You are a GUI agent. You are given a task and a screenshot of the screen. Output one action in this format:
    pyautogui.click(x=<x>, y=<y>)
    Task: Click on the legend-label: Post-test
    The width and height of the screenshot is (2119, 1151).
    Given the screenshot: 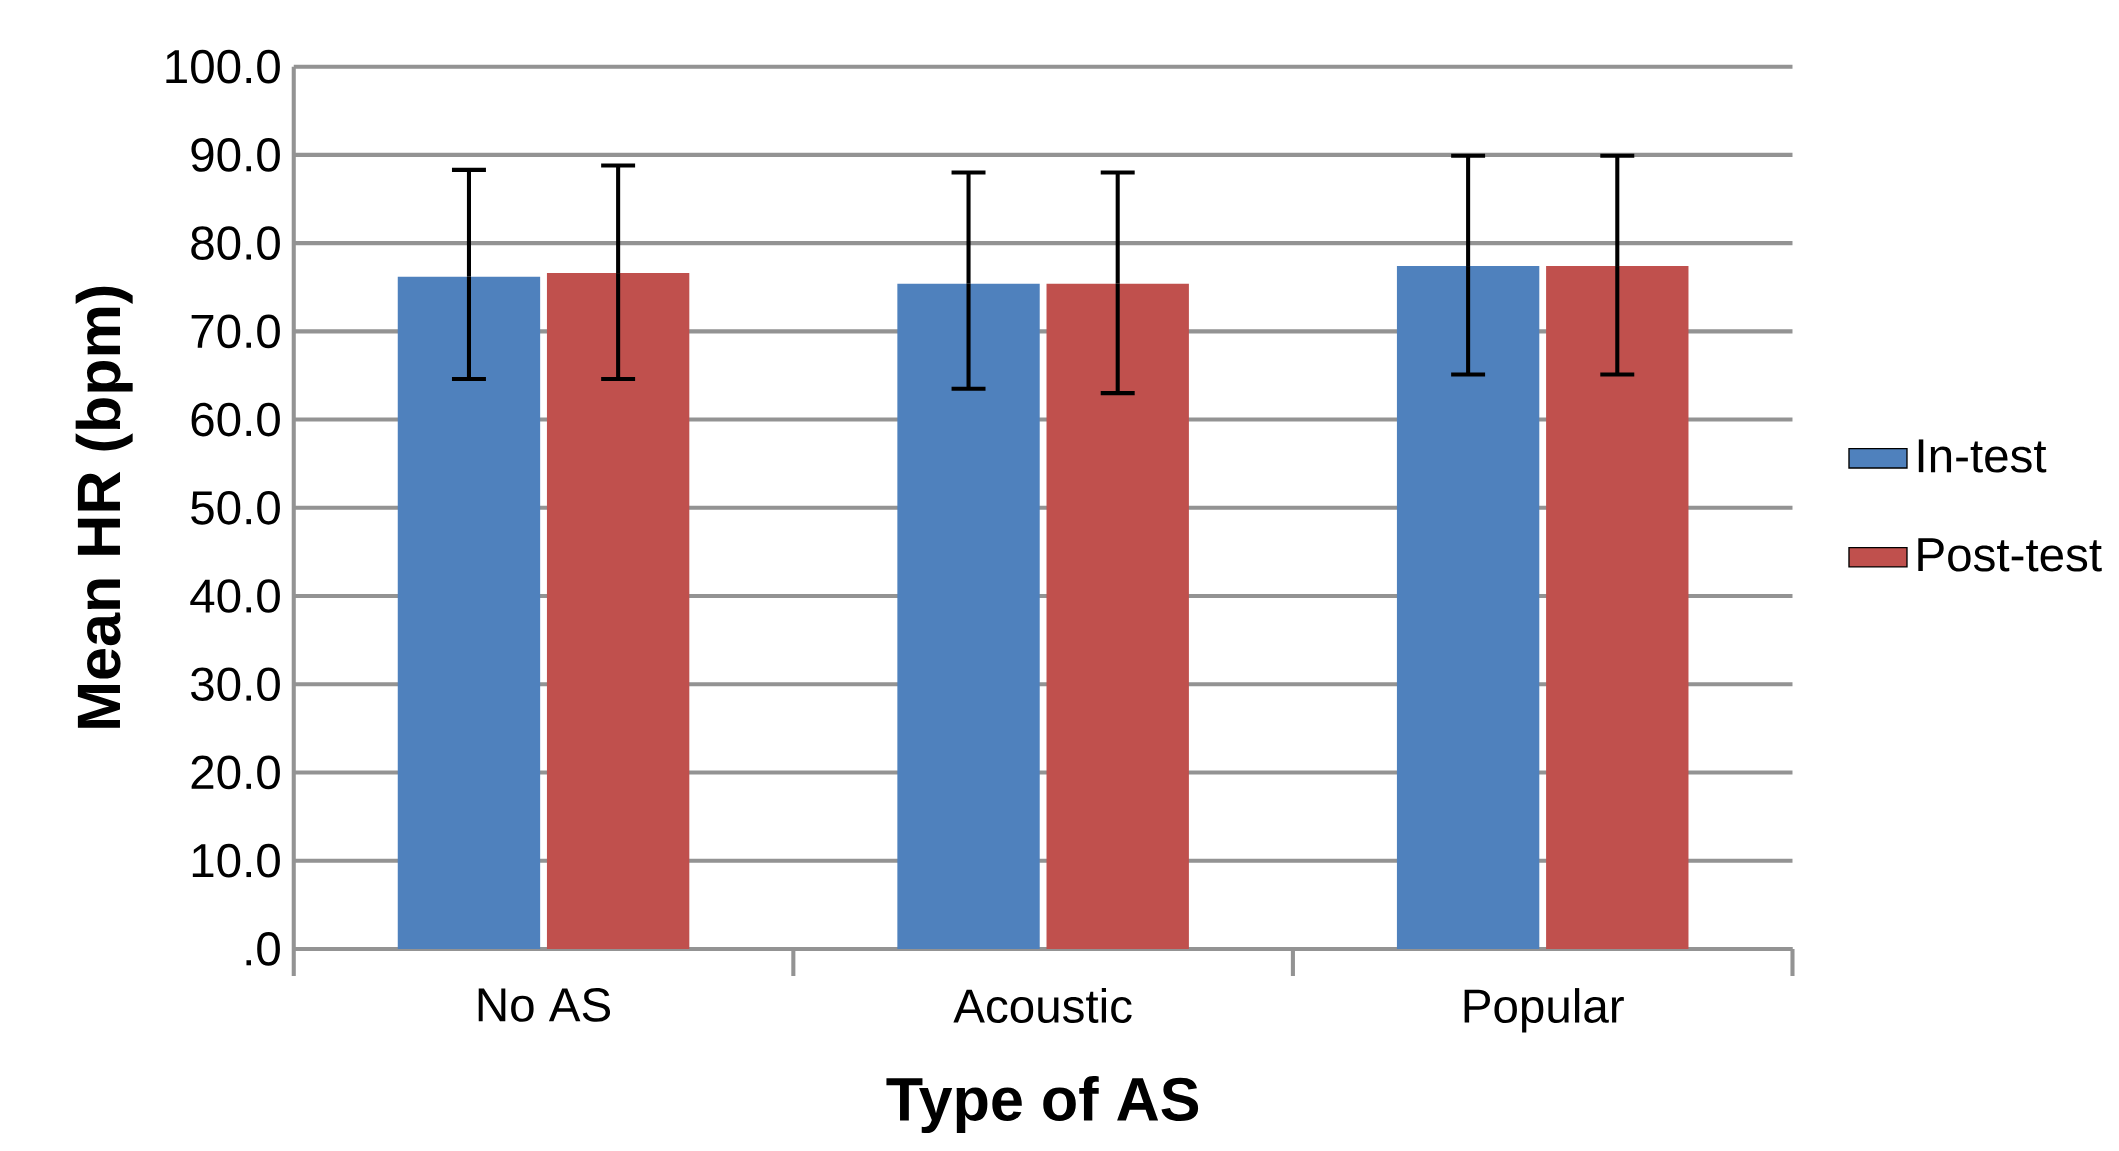 What is the action you would take?
    pyautogui.click(x=2010, y=555)
    